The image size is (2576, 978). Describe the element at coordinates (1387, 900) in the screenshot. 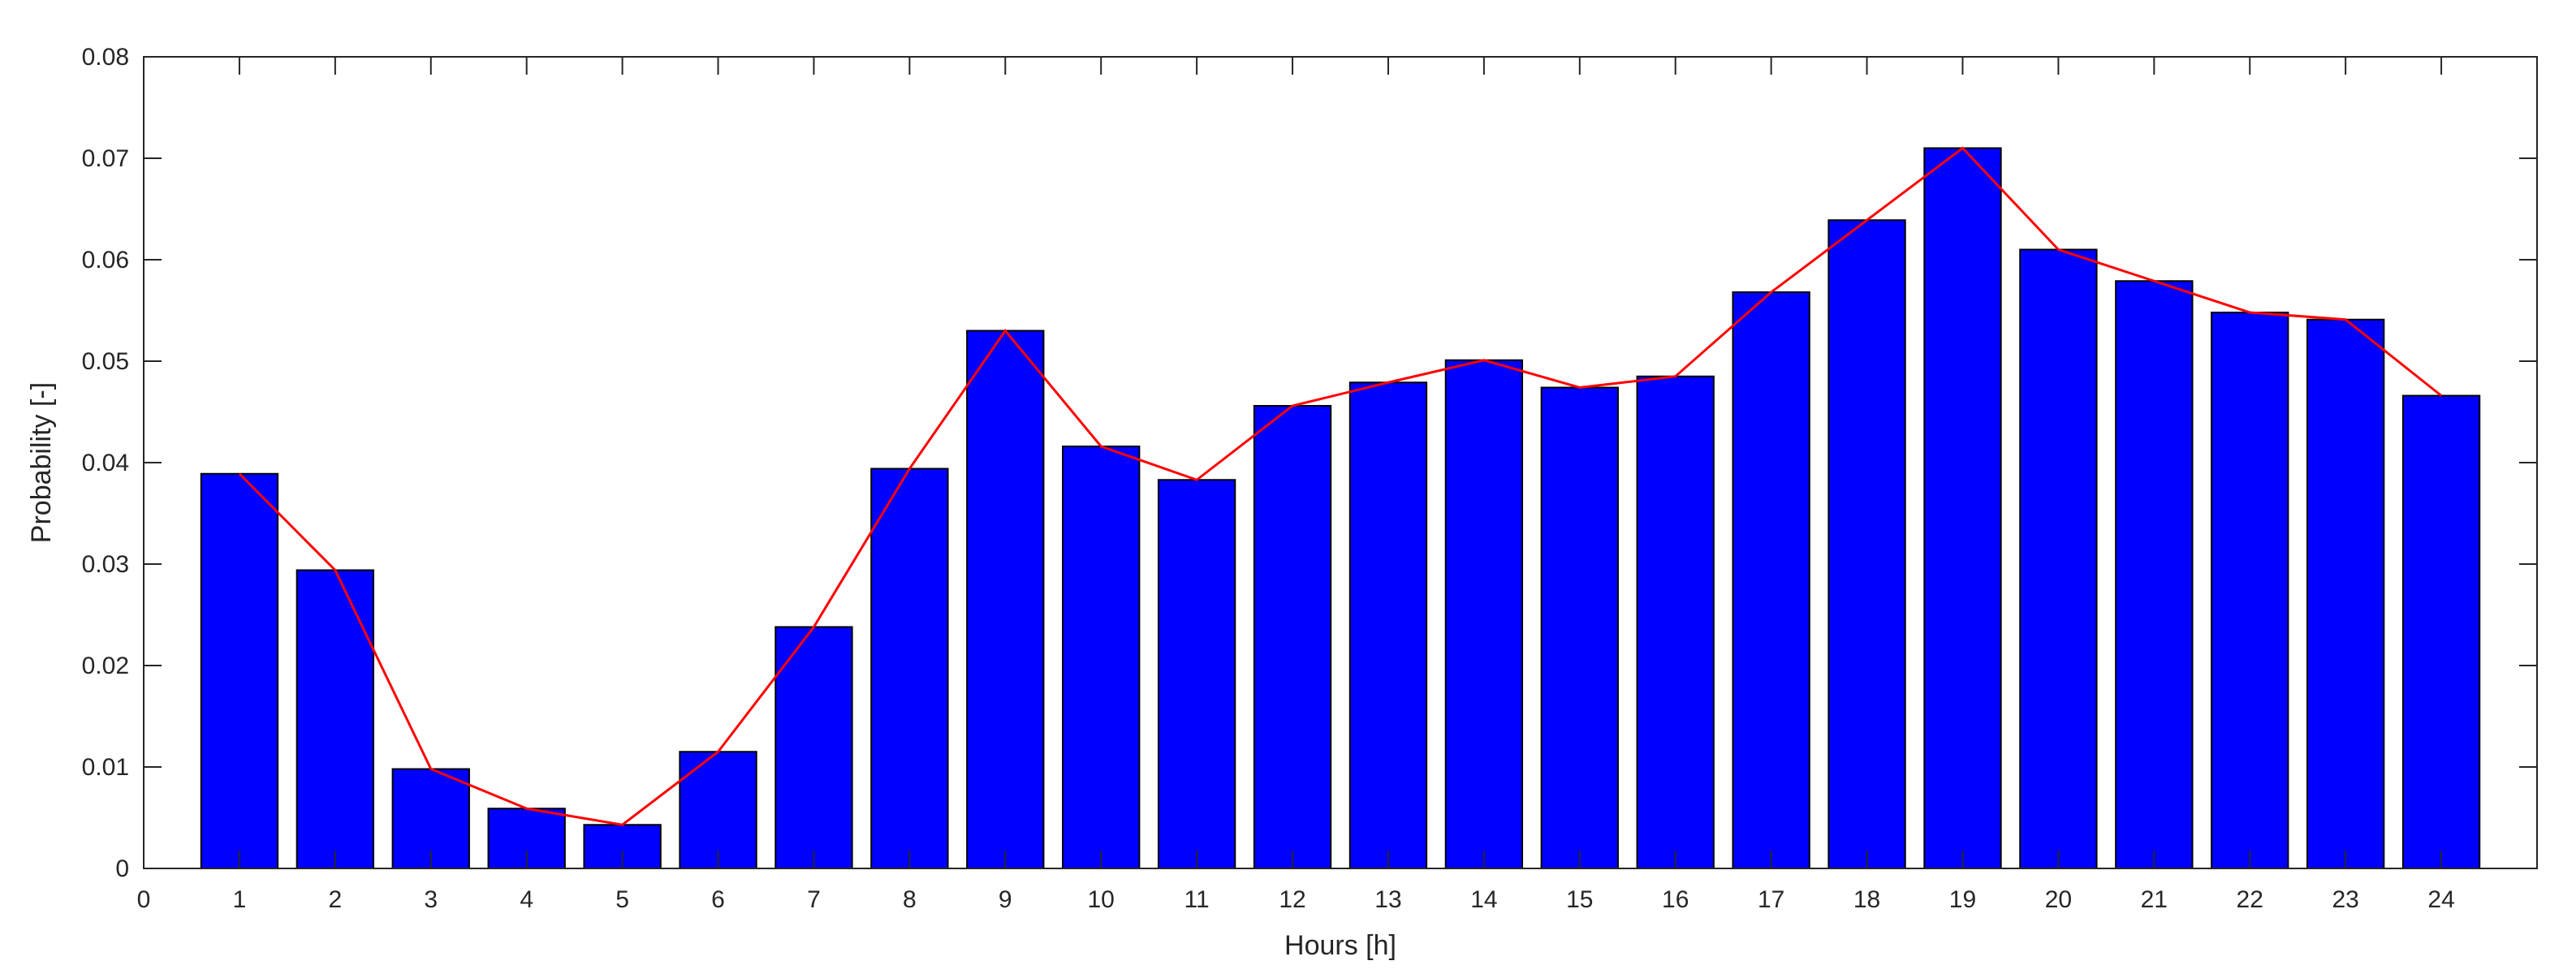

I see `x-tick-label: 13` at that location.